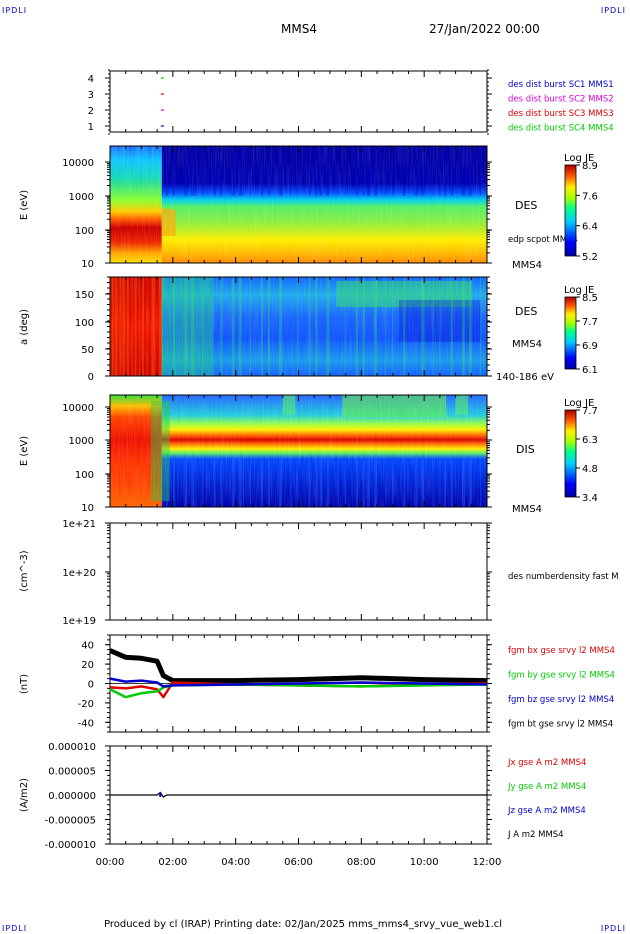 Image resolution: width=630 pixels, height=934 pixels. I want to click on y-tick-label: 1, so click(91, 127).